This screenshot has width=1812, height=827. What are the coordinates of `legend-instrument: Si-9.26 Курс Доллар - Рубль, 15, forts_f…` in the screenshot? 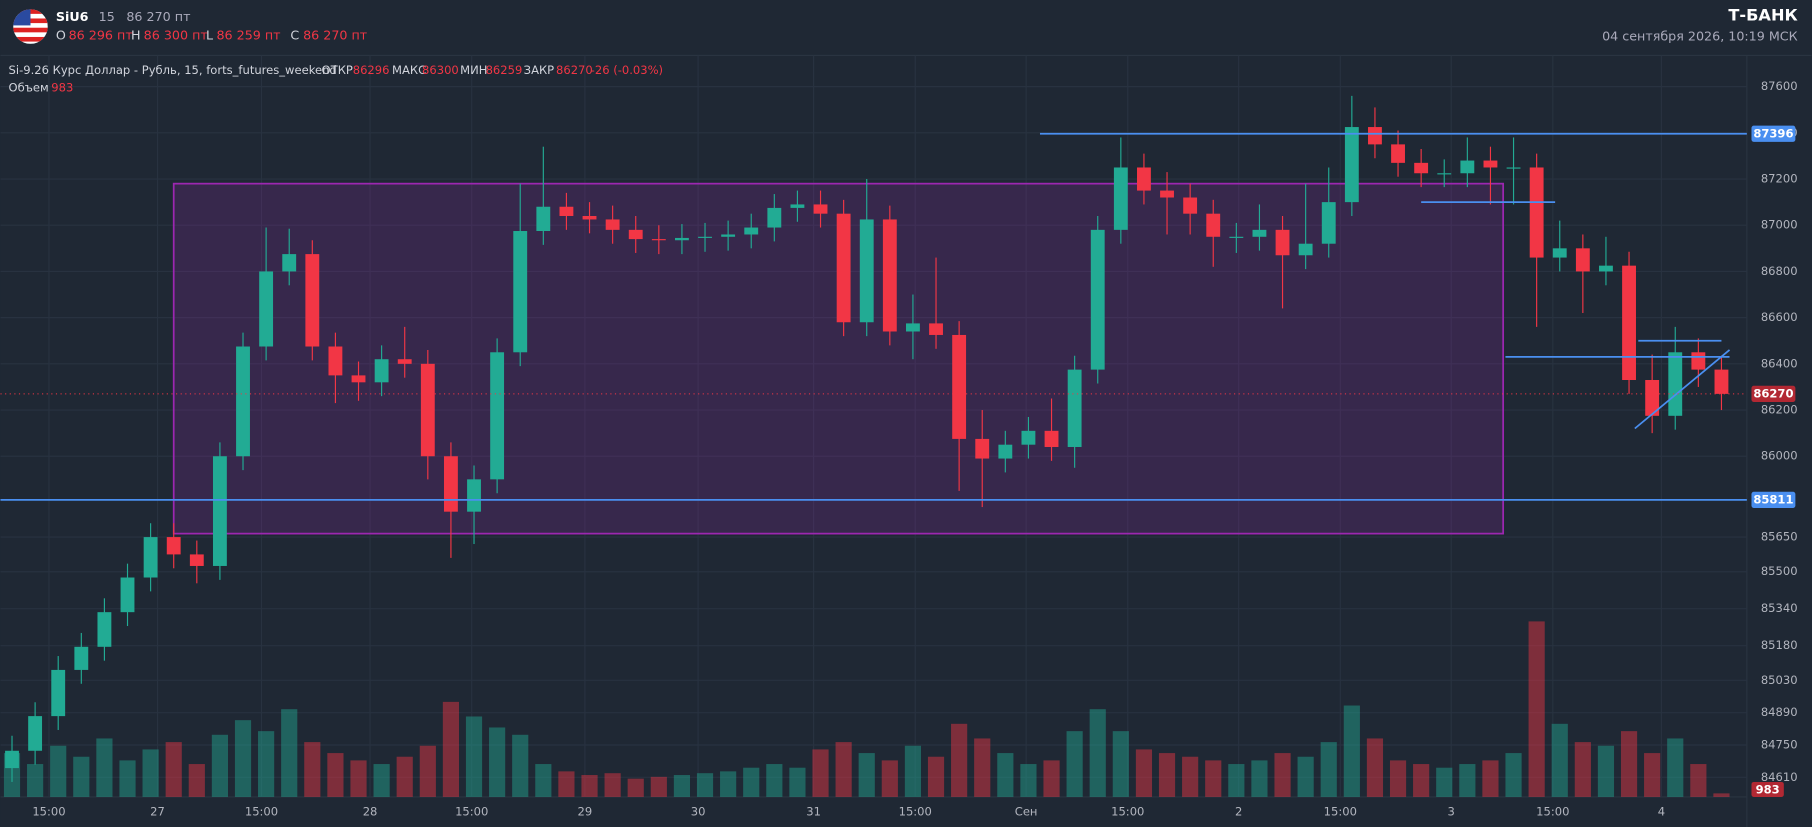 It's located at (173, 70).